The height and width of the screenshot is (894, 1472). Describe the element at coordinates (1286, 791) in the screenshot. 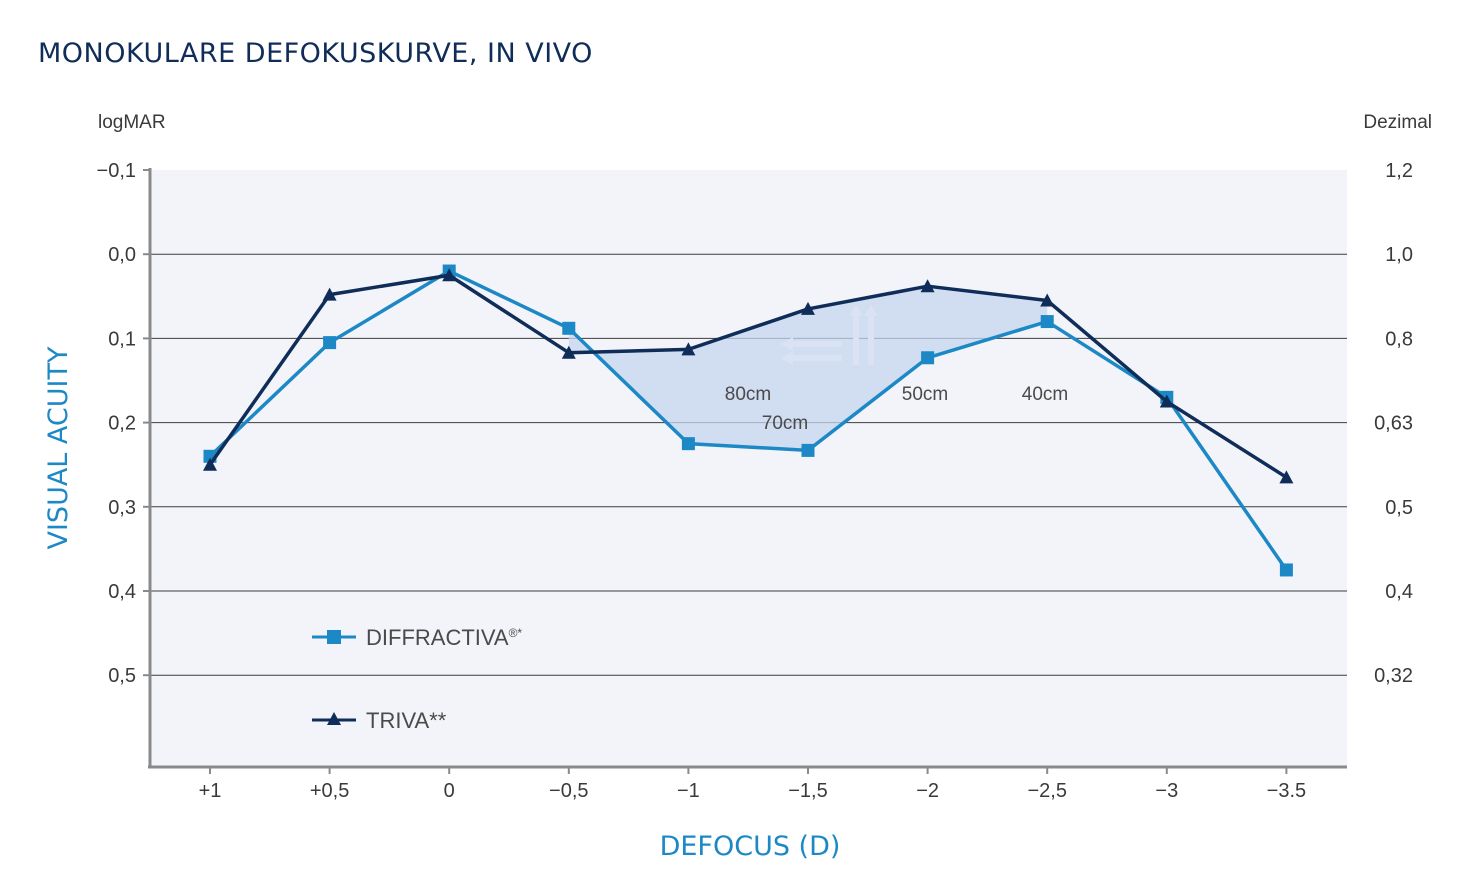

I see `x-tick-label: −3.5` at that location.